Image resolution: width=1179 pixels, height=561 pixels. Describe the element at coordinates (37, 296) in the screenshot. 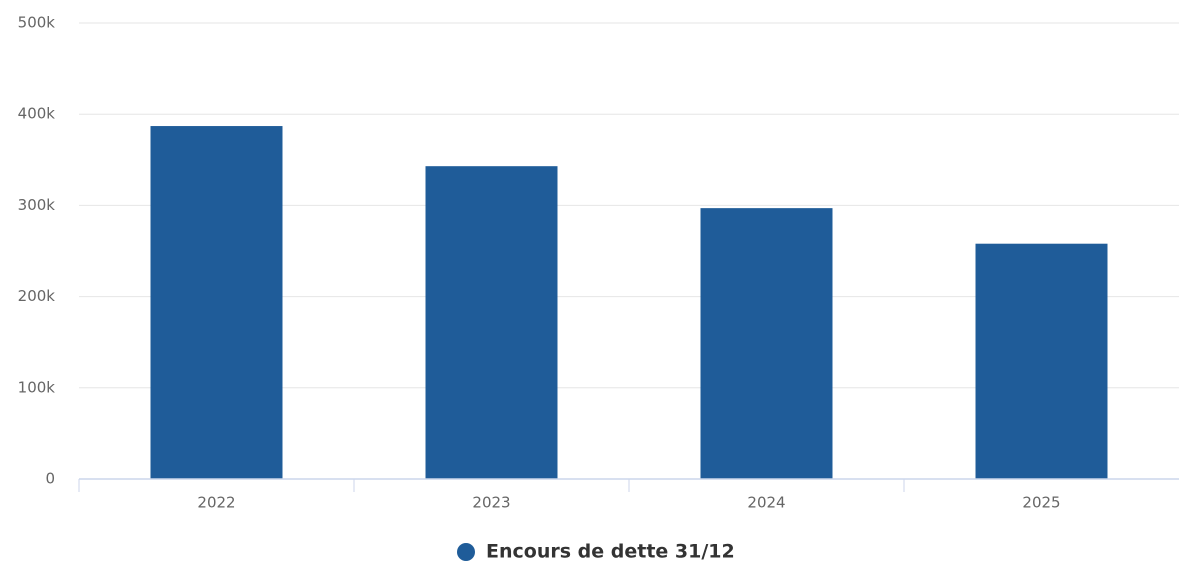

I see `y-tick-label: 200k` at that location.